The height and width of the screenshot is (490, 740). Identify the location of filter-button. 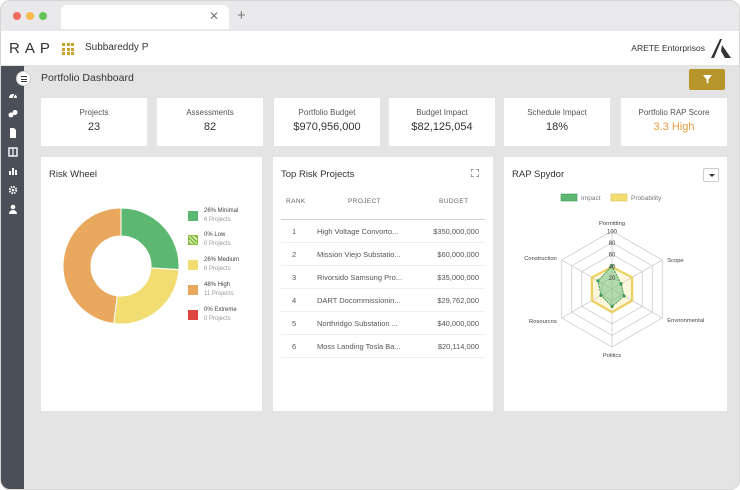
(707, 79).